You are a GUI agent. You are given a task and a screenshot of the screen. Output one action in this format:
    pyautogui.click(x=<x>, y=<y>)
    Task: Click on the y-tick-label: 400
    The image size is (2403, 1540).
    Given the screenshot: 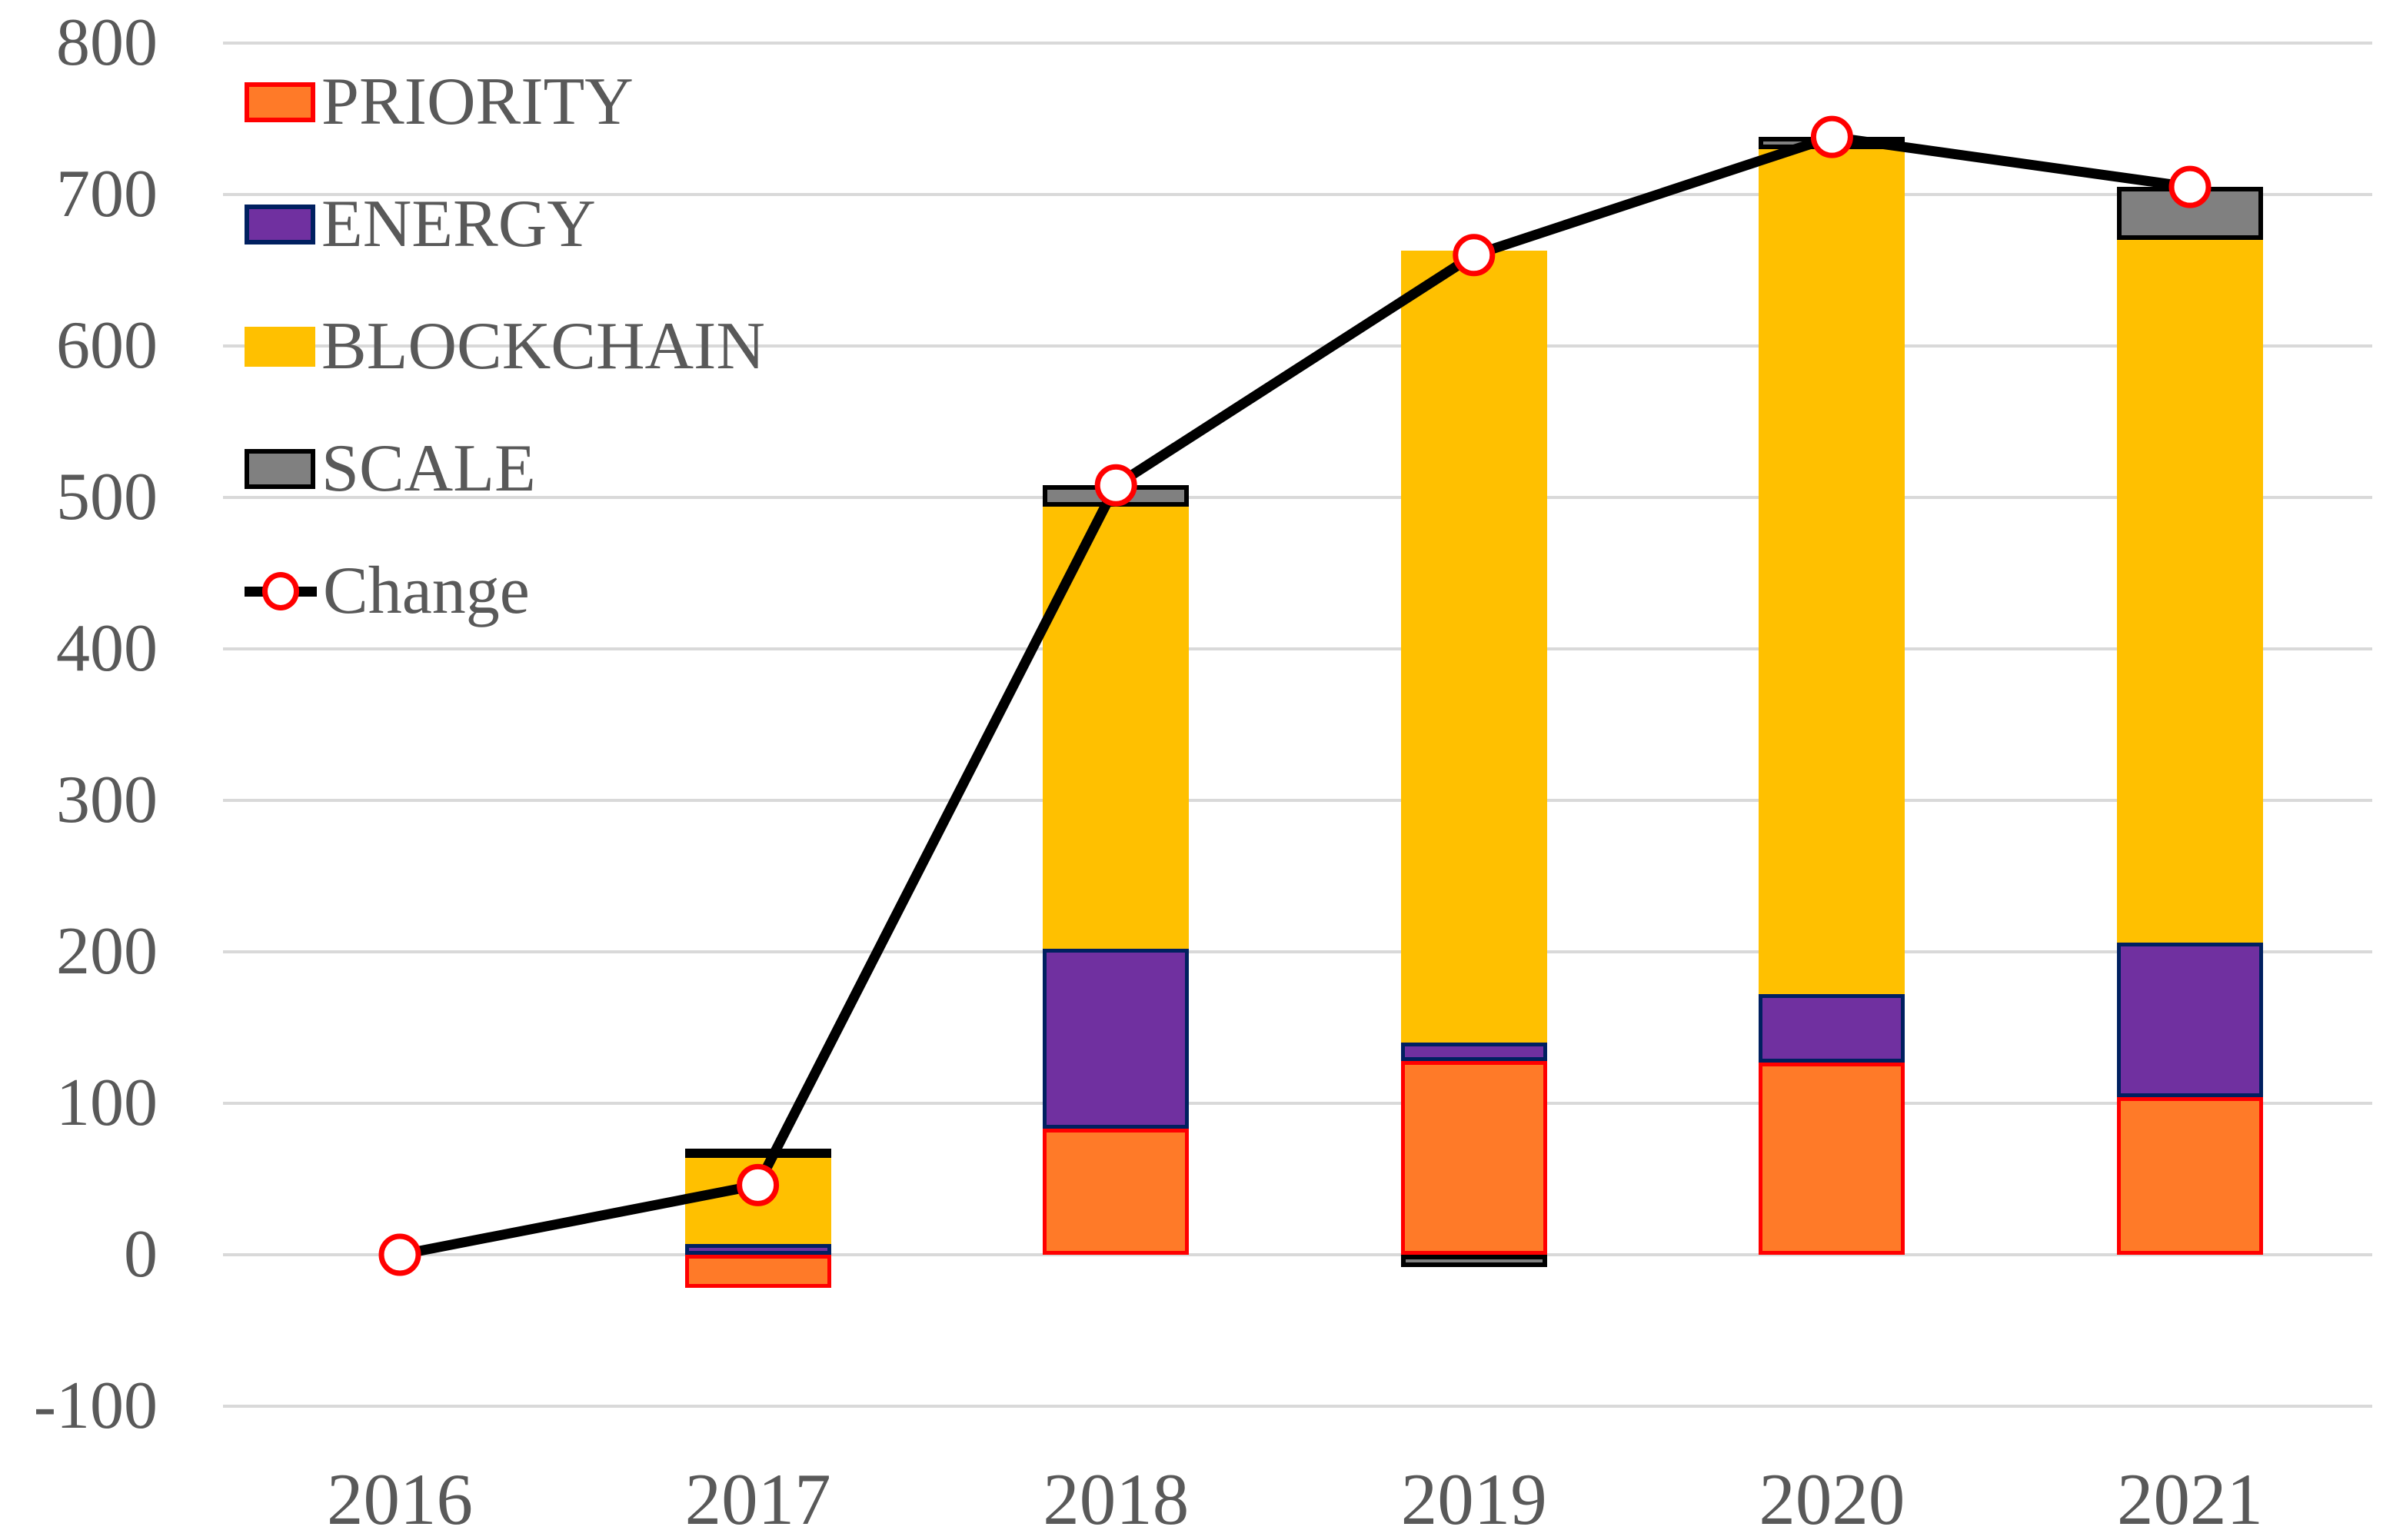 What is the action you would take?
    pyautogui.click(x=107, y=648)
    